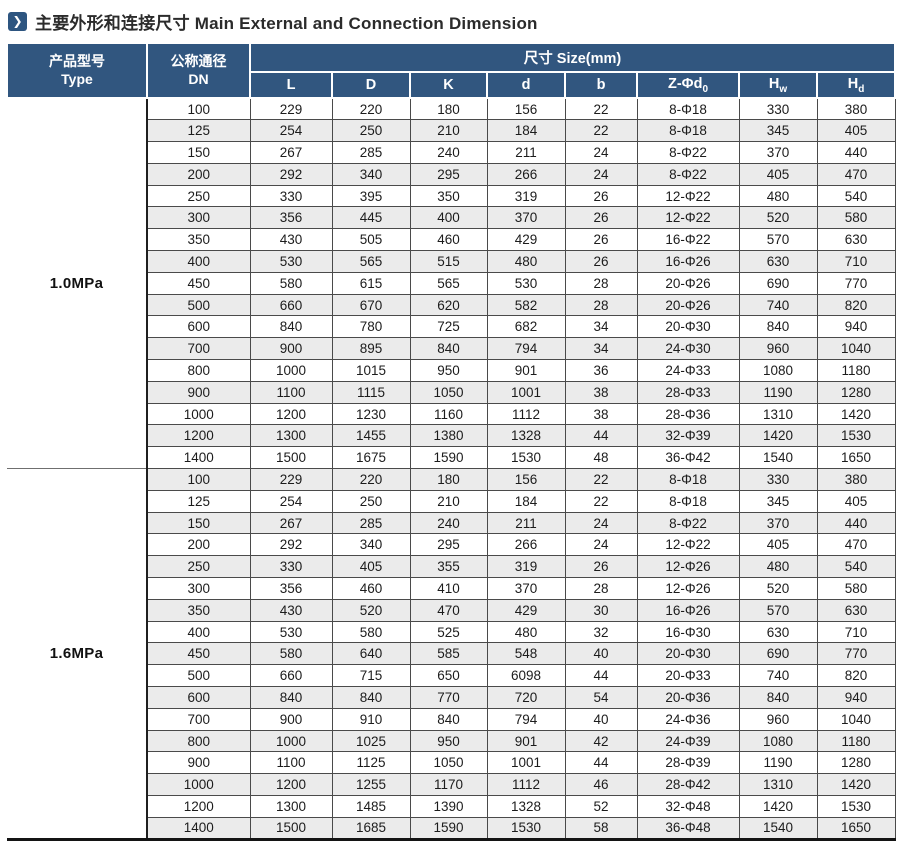 Image resolution: width=900 pixels, height=849 pixels. I want to click on dim-cell: 32-Φ39, so click(688, 436).